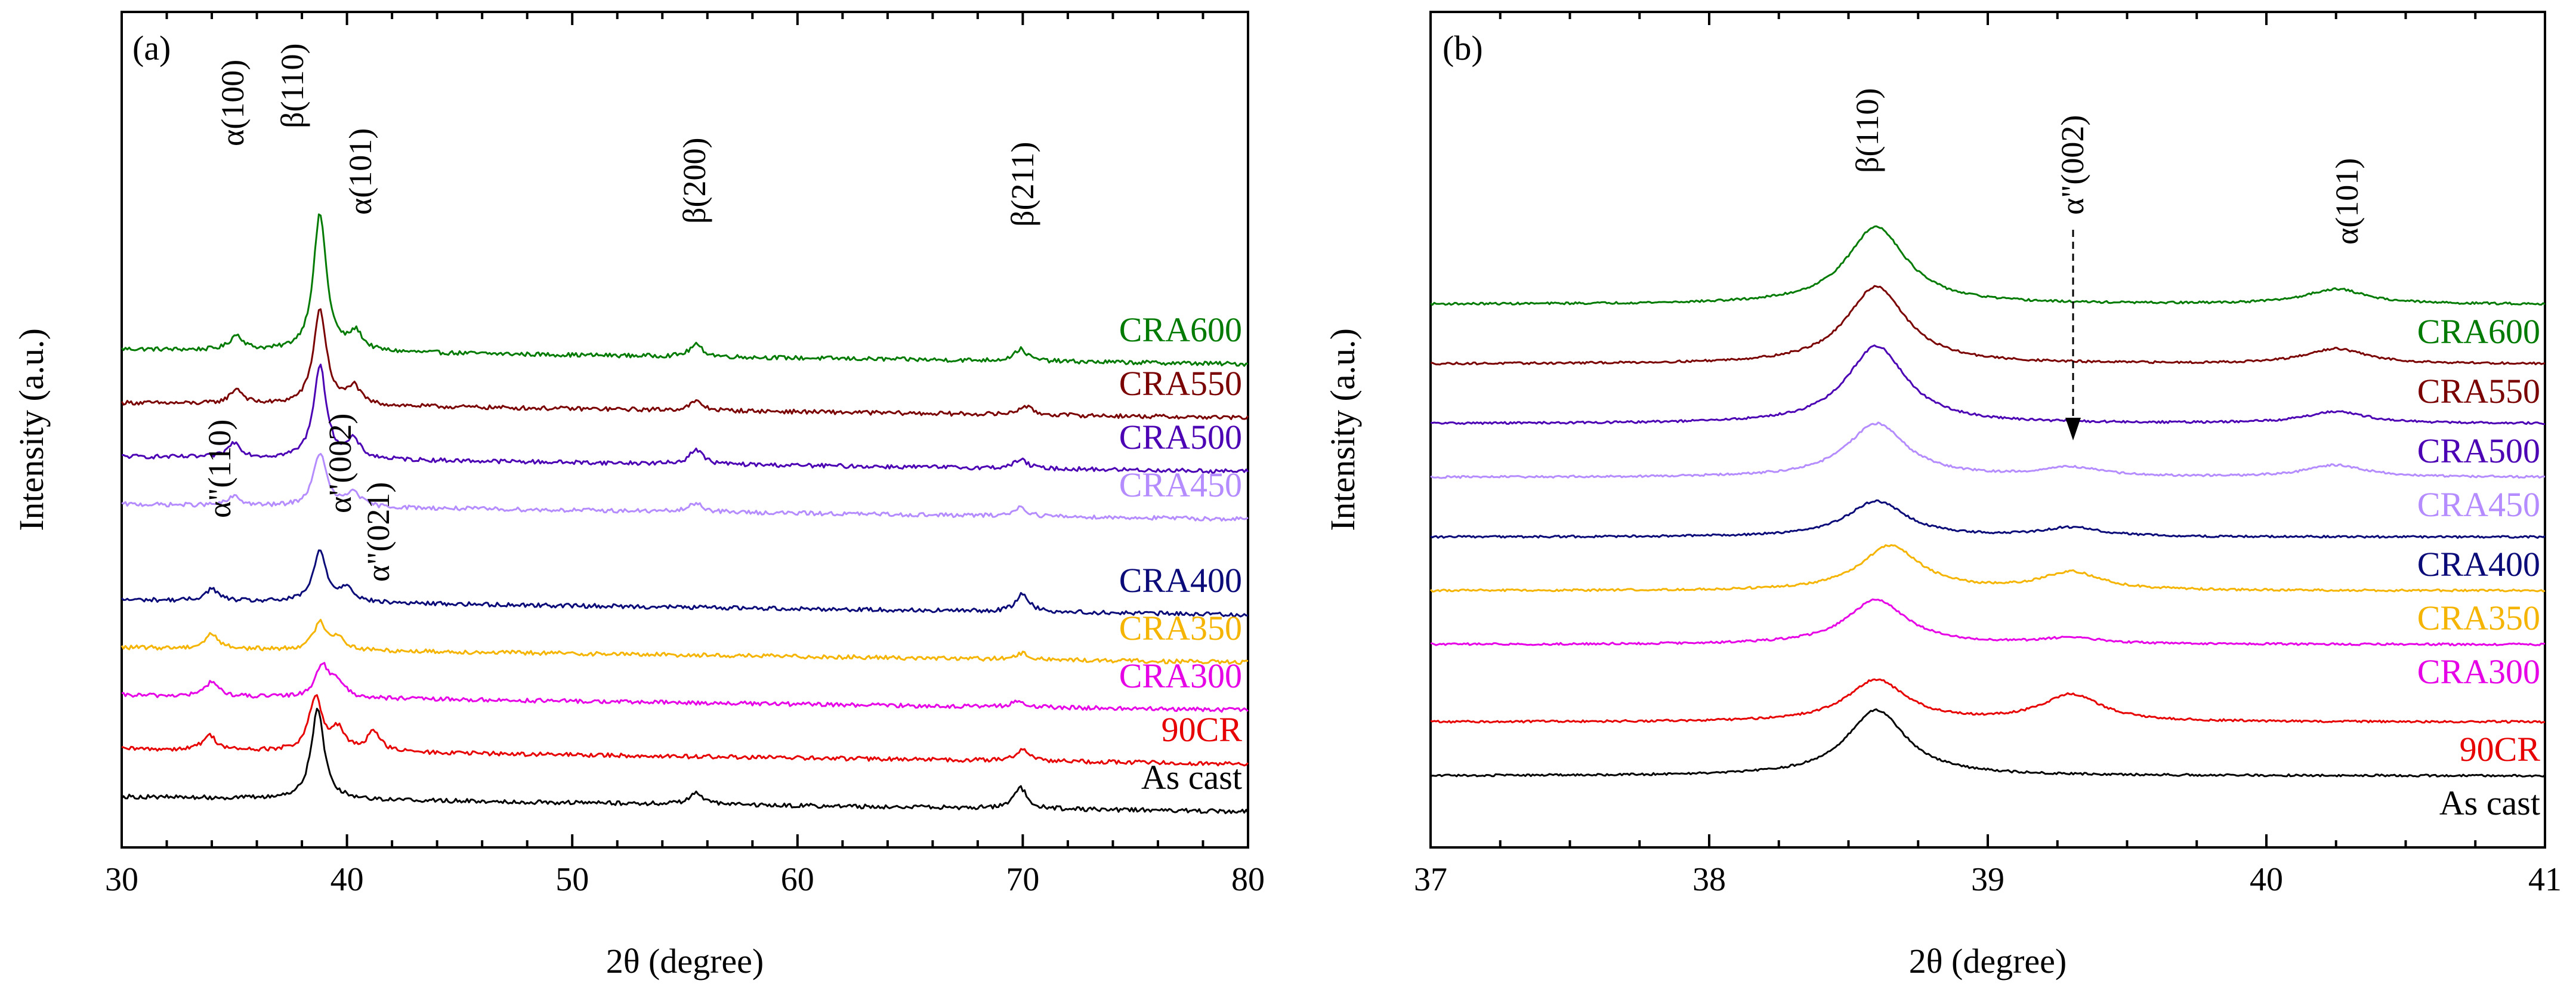 Image resolution: width=2576 pixels, height=999 pixels. I want to click on alpha-002-arrowhead, so click(2073, 429).